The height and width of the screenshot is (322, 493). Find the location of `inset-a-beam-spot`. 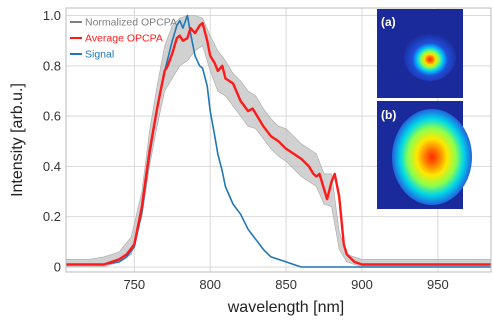

inset-a-beam-spot is located at coordinates (430, 57).